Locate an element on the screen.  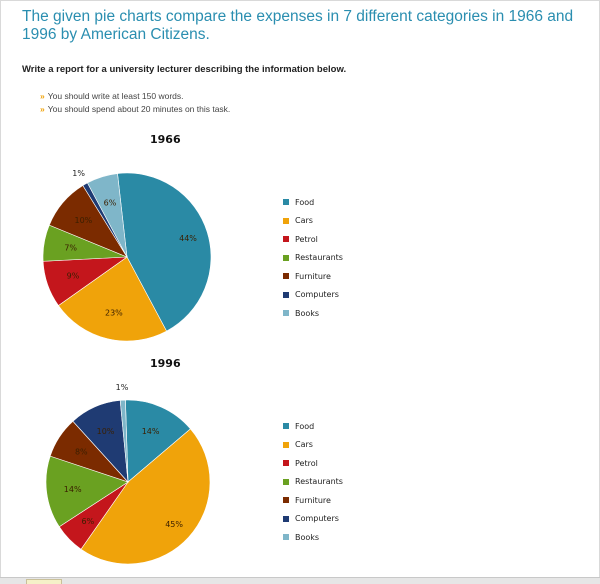
pie-label-furniture: 10% is located at coordinates (84, 220).